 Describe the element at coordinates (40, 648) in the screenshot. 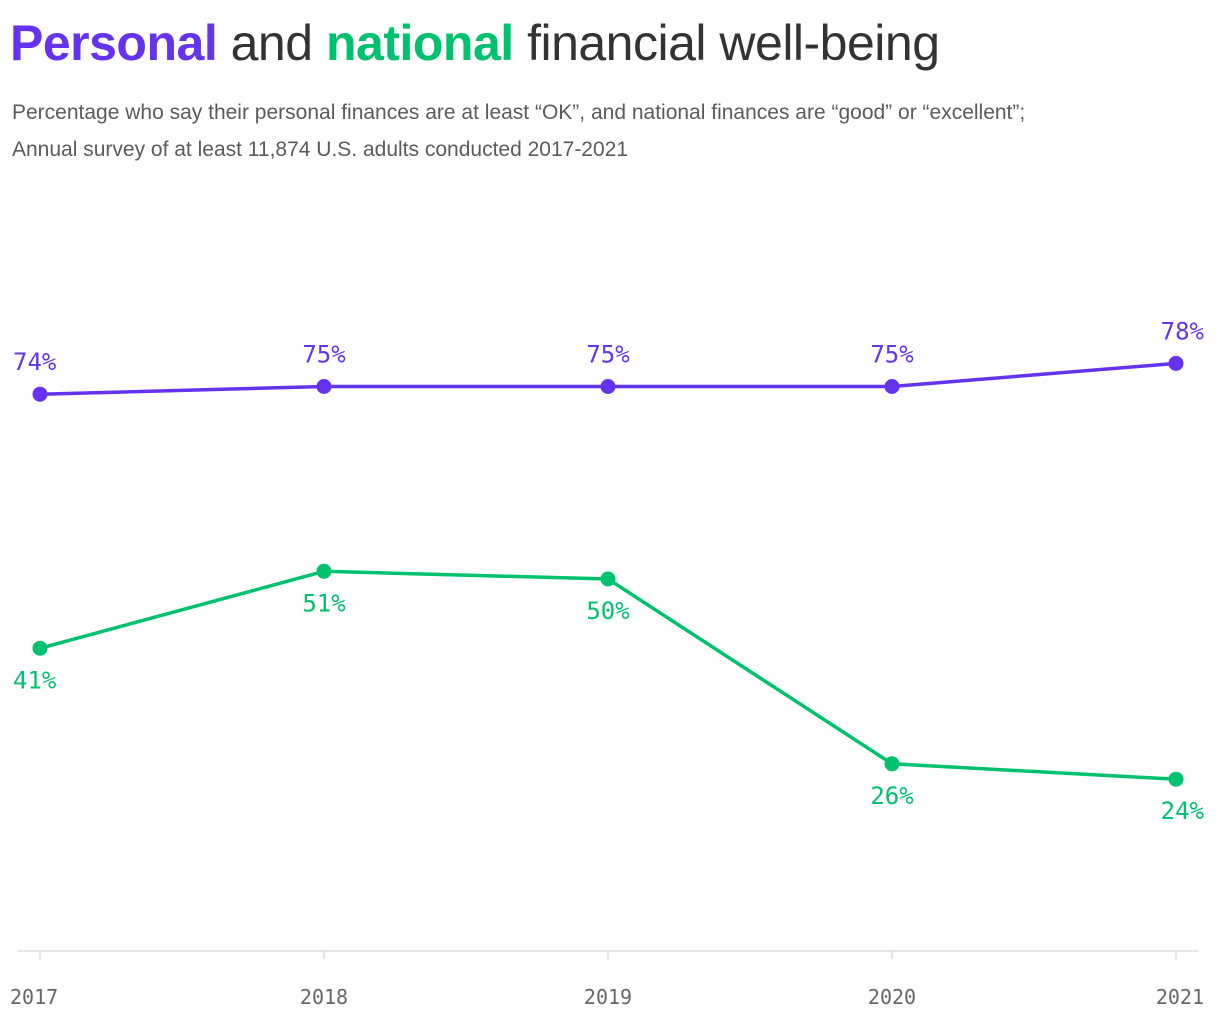

I see `data-point-1-2017` at that location.